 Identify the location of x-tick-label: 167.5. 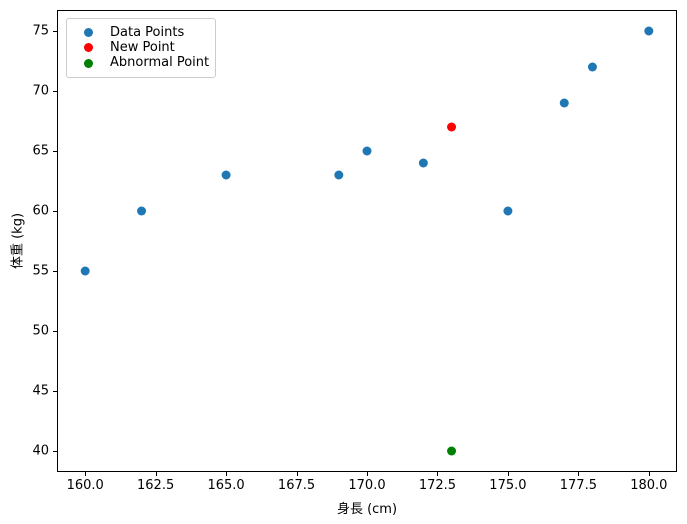
(296, 485).